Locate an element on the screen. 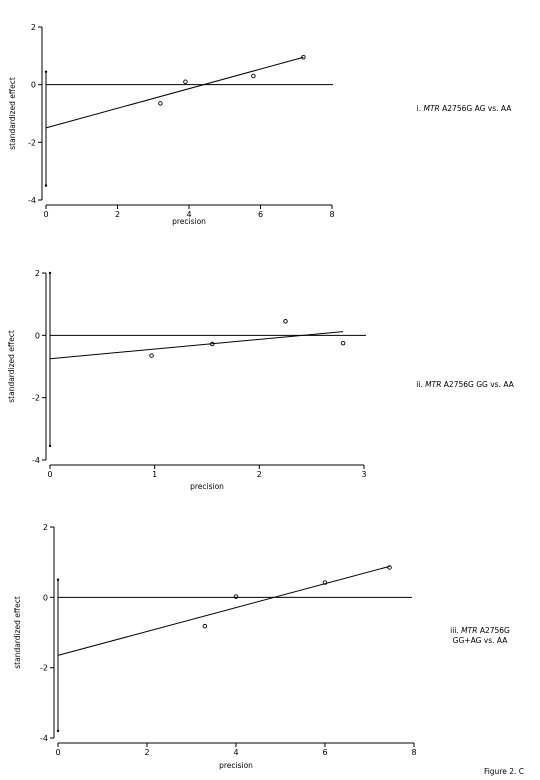  panel-i-y-tick-label: 0 is located at coordinates (33, 85).